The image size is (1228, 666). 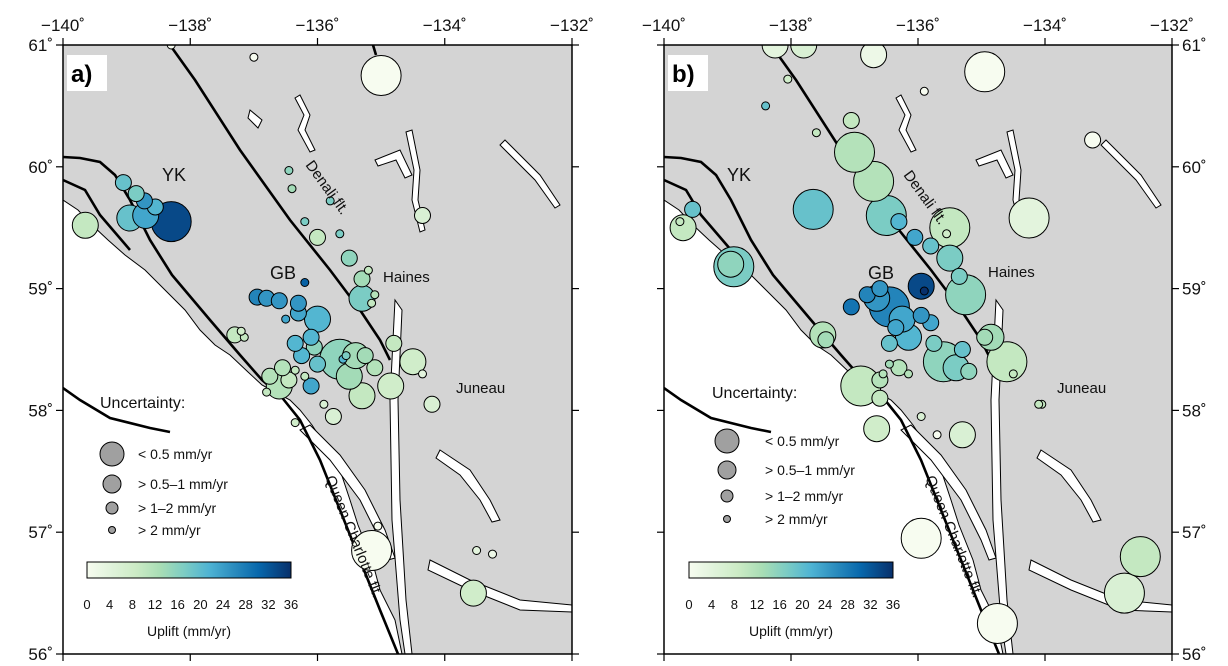 What do you see at coordinates (918, 25) in the screenshot?
I see `x-tick-label: −136˚` at bounding box center [918, 25].